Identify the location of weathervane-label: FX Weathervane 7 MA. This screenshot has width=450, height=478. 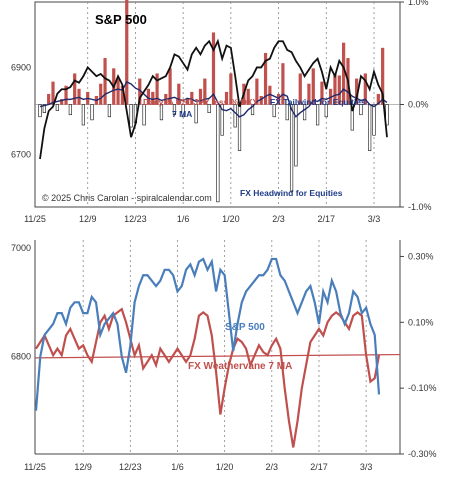
(240, 366).